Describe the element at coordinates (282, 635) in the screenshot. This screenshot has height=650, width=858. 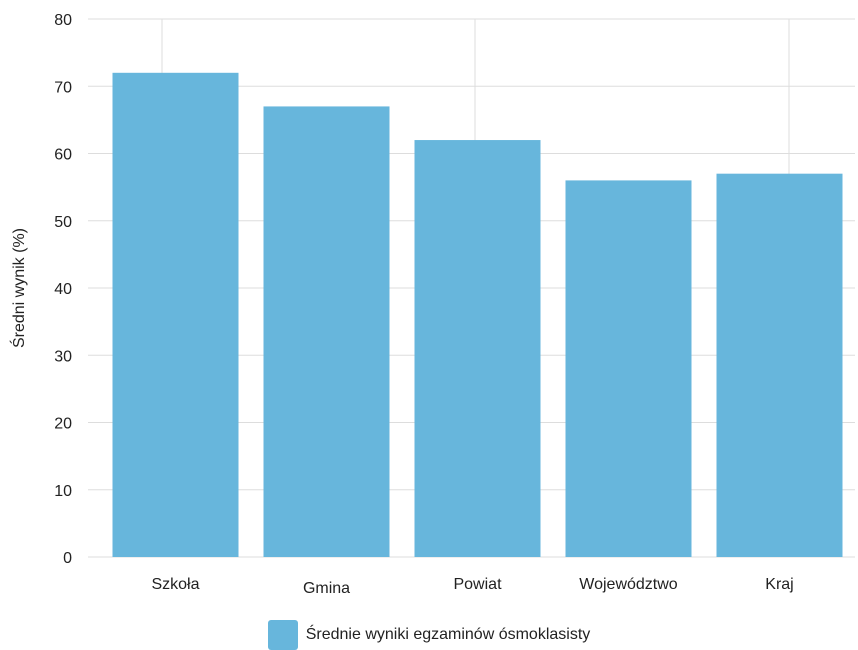
I see `legend-swatch` at that location.